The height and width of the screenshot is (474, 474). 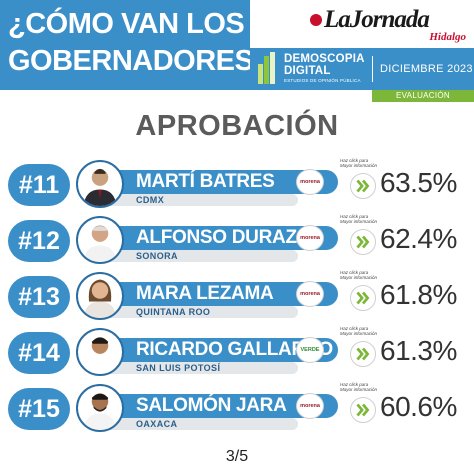 I want to click on logo-name: LaJornada, so click(x=377, y=19).